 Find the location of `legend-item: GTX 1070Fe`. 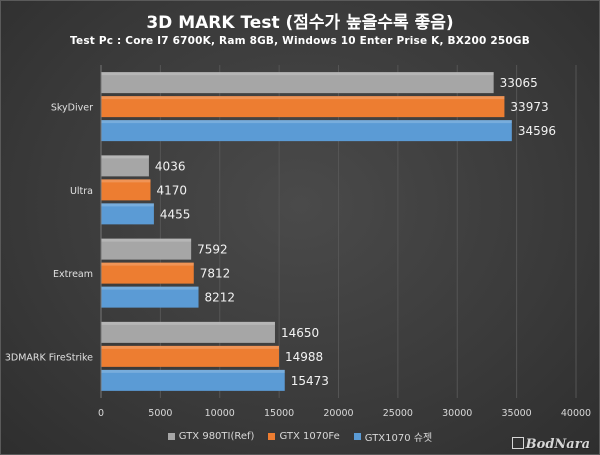

legend-item: GTX 1070Fe is located at coordinates (304, 436).